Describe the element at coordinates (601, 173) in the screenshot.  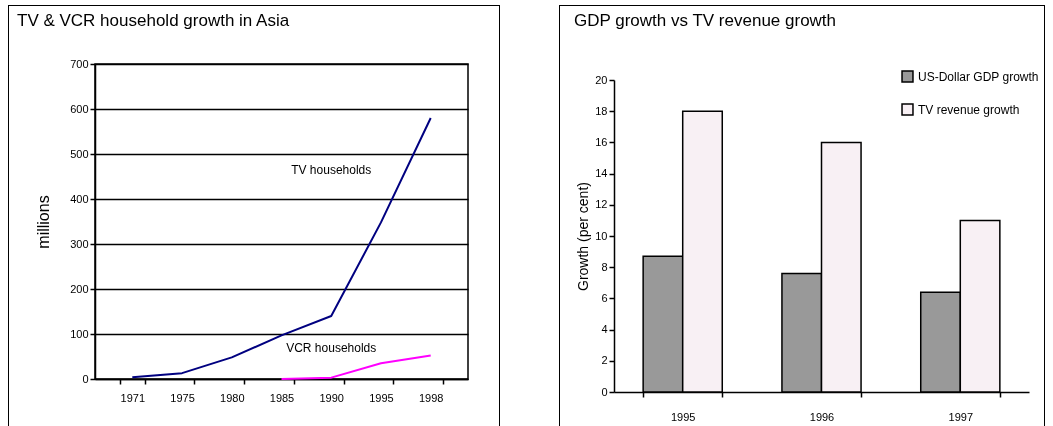
I see `y-tick-label: 14` at that location.